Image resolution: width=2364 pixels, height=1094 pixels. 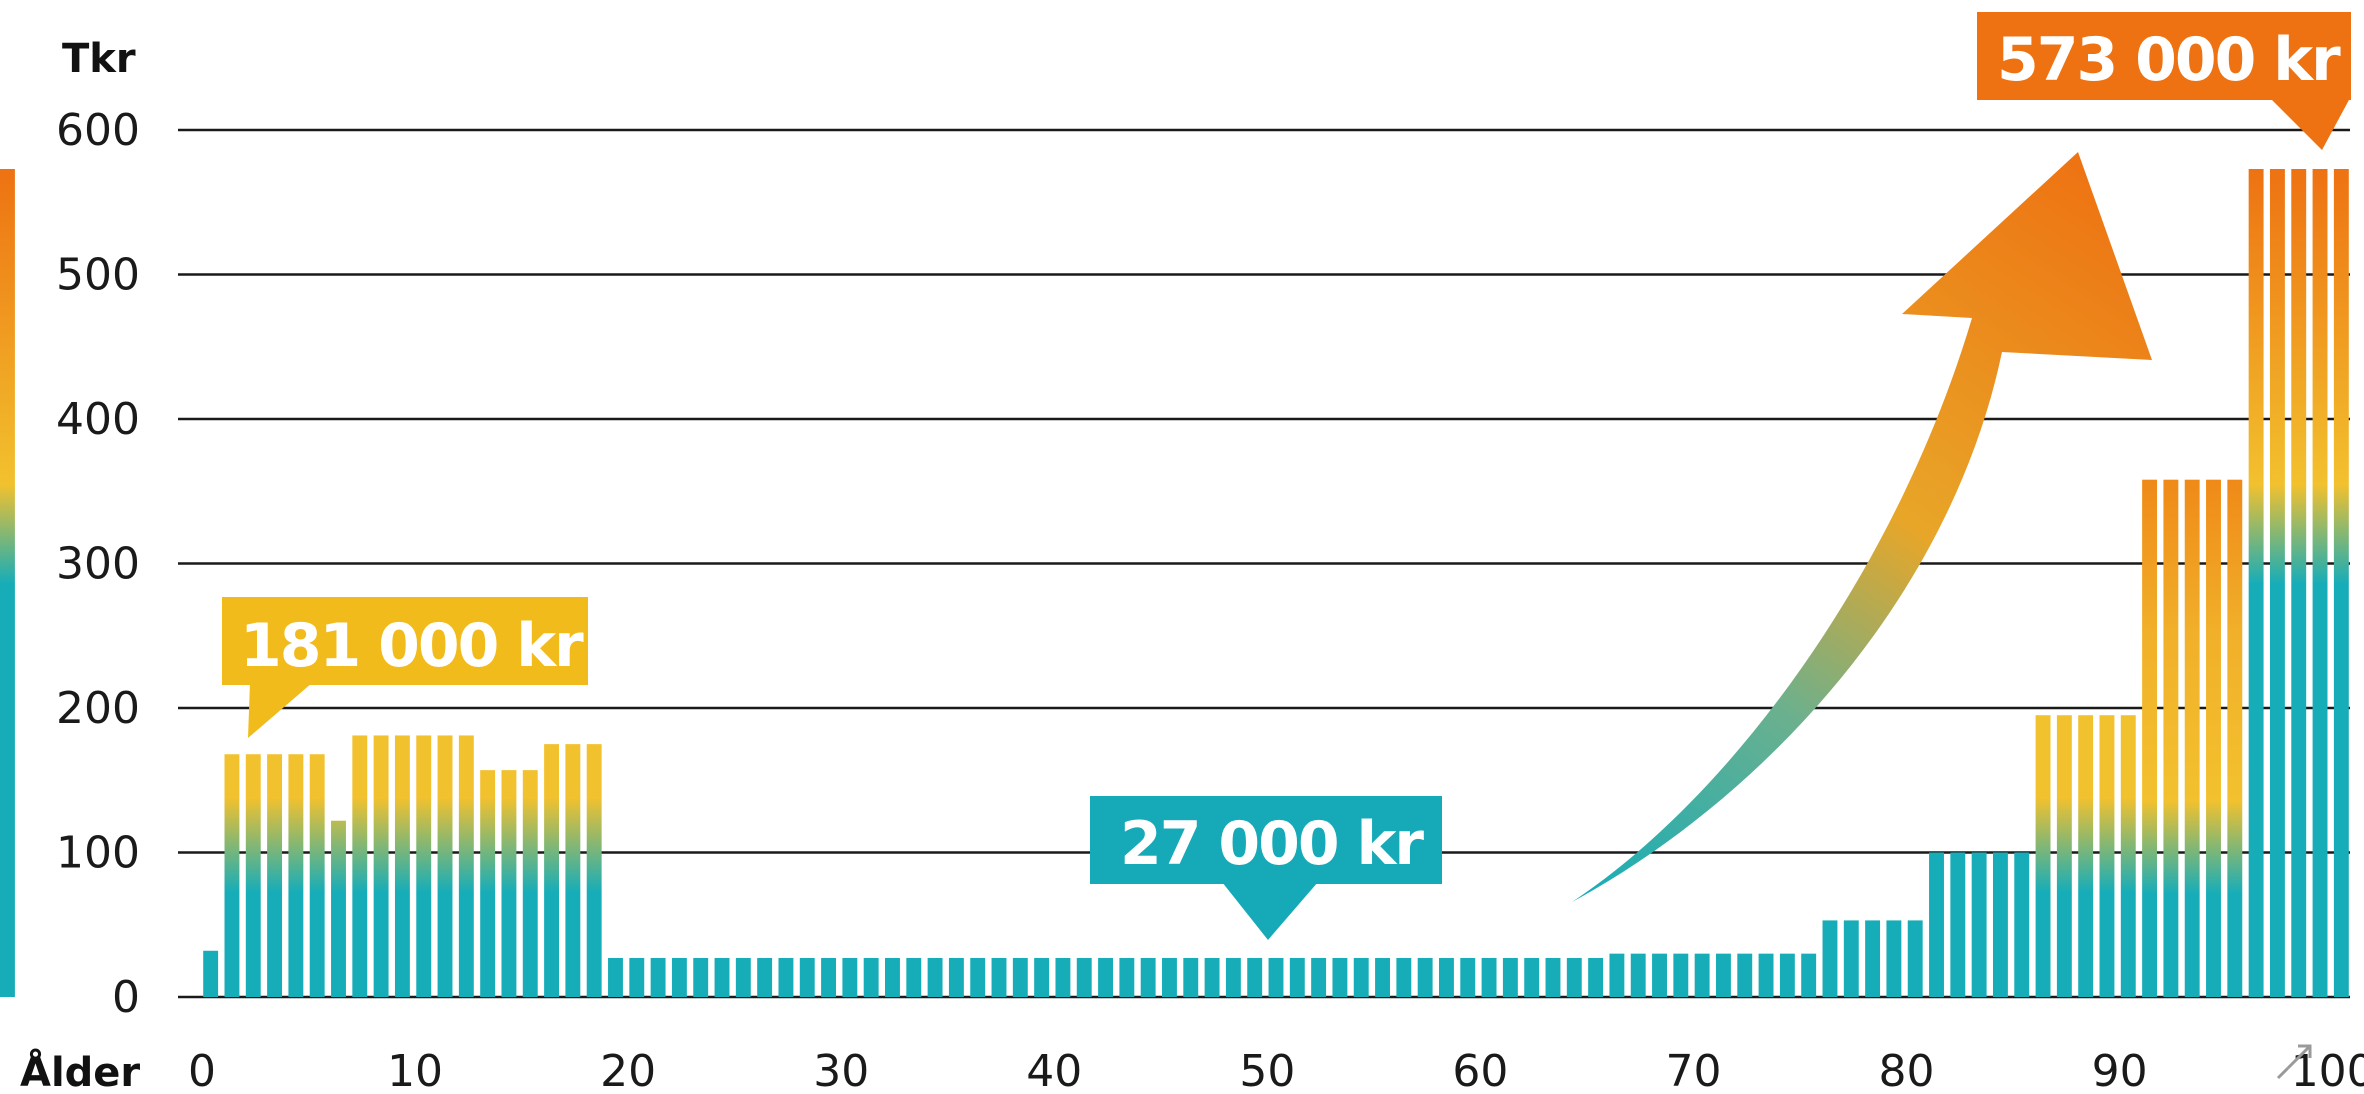 I want to click on x-tick-label: 90, so click(x=2120, y=1070).